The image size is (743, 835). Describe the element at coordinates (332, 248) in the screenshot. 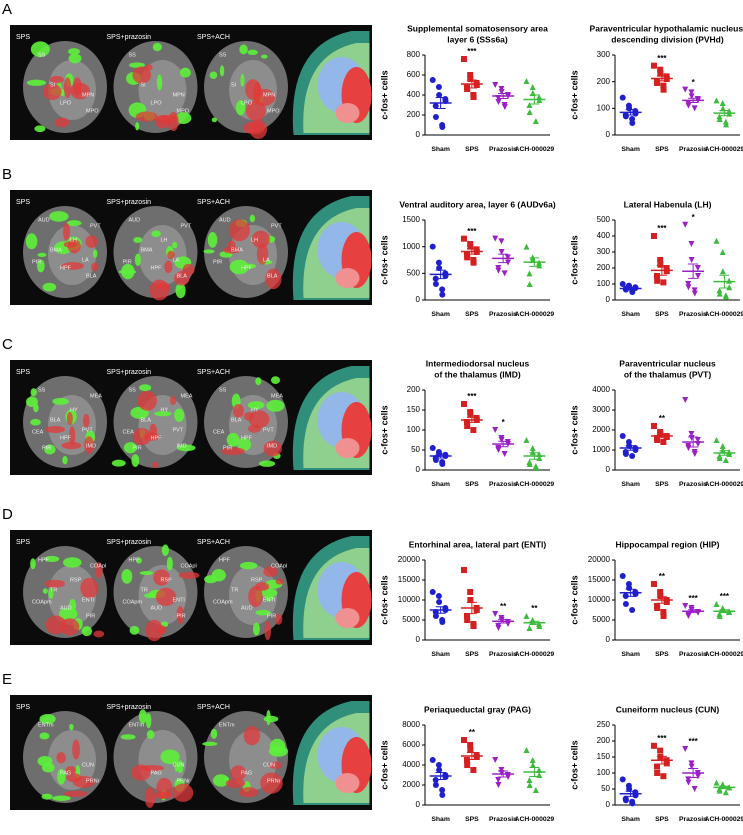

I see `atlas-slice` at that location.